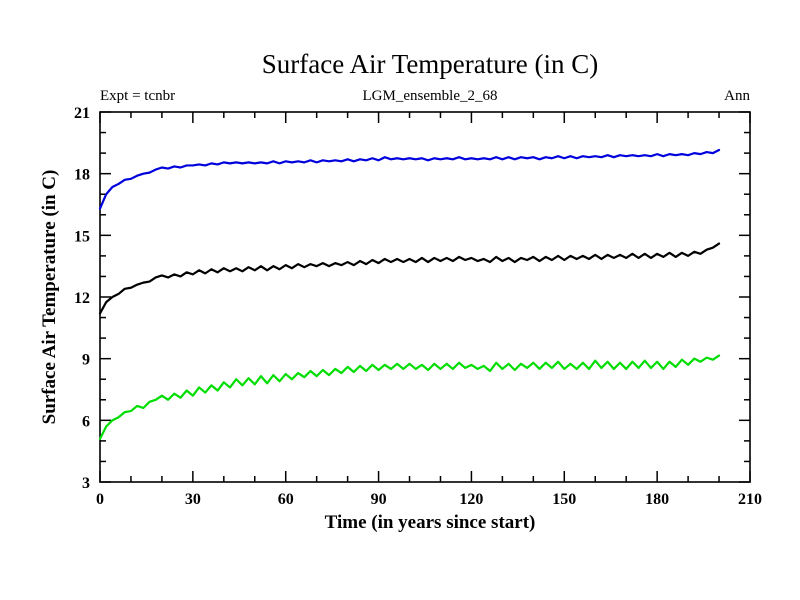 The height and width of the screenshot is (600, 800). Describe the element at coordinates (82, 298) in the screenshot. I see `y-tick-label: 12` at that location.